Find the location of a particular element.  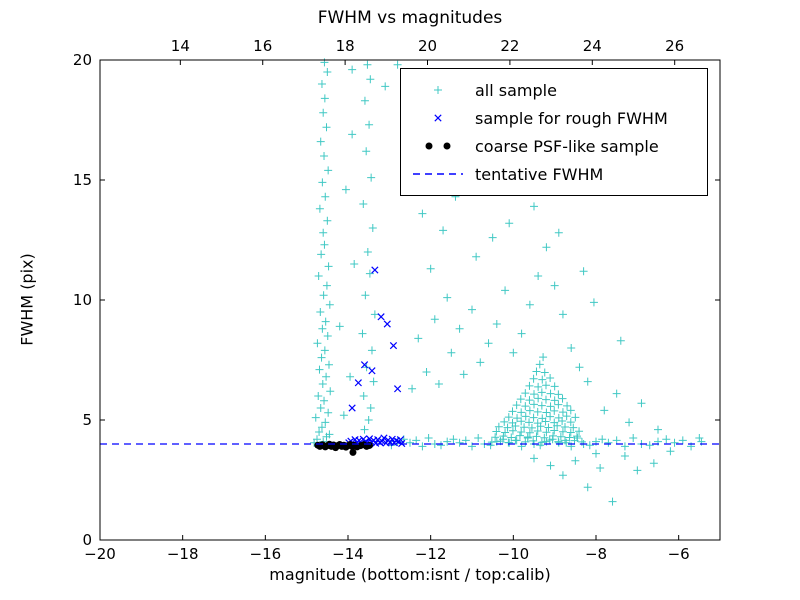

top-tick-label: 14 is located at coordinates (180, 46).